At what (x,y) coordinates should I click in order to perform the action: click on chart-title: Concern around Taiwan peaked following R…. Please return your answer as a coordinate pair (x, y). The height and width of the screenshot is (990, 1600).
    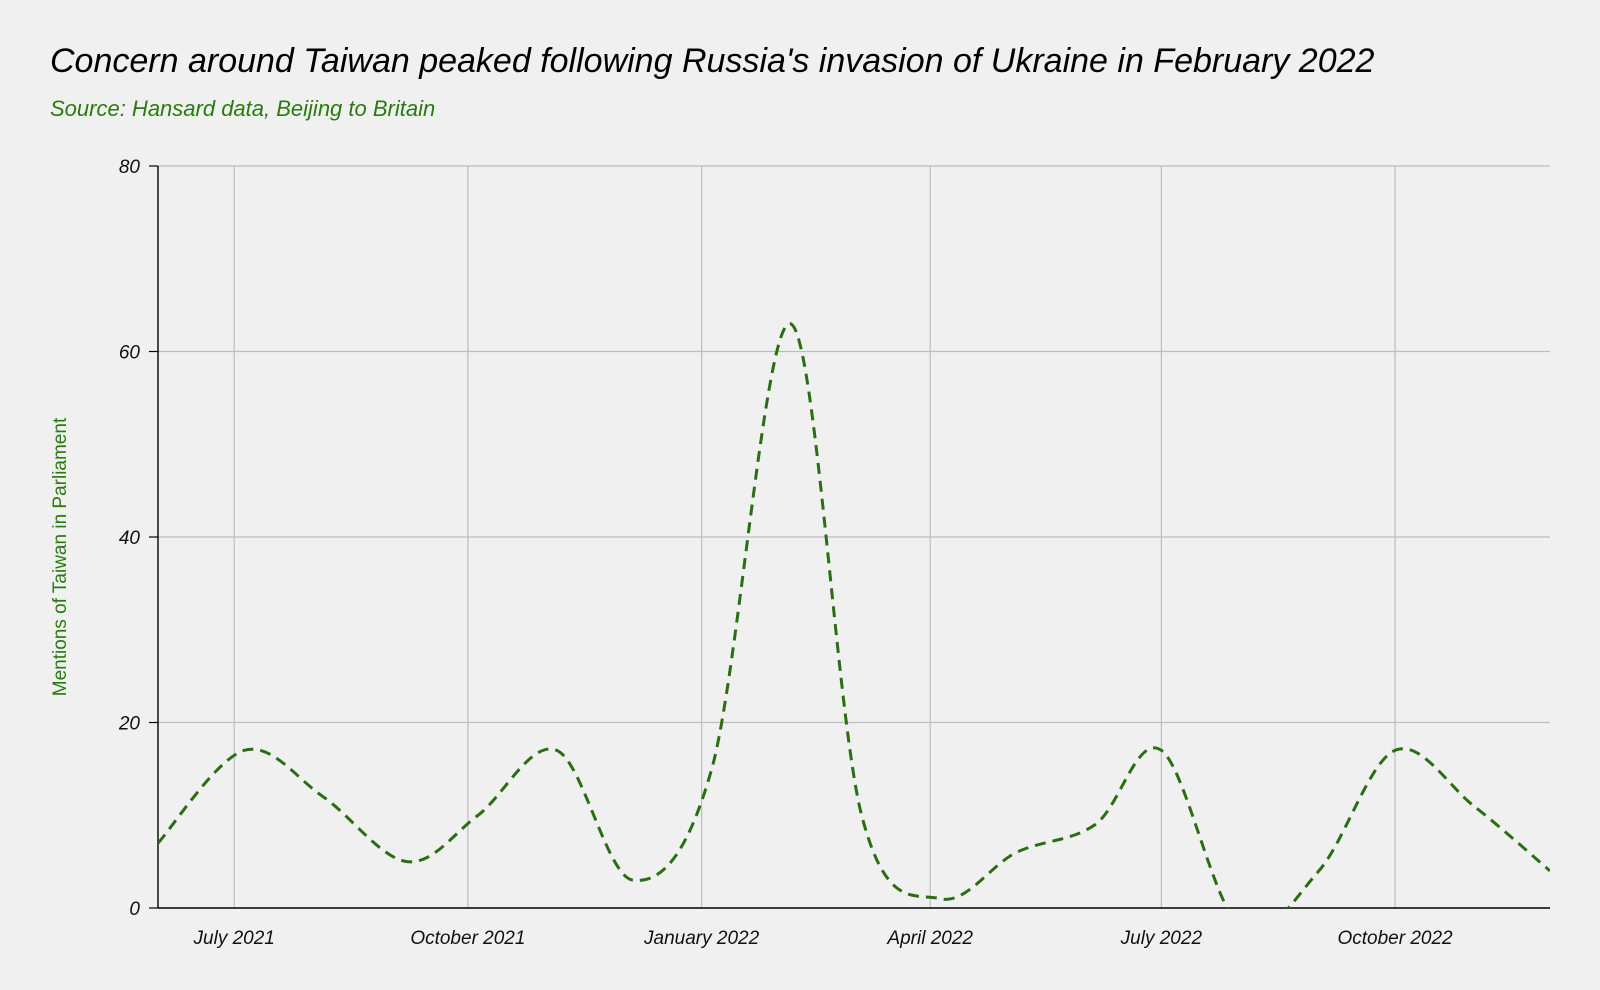
    Looking at the image, I should click on (712, 61).